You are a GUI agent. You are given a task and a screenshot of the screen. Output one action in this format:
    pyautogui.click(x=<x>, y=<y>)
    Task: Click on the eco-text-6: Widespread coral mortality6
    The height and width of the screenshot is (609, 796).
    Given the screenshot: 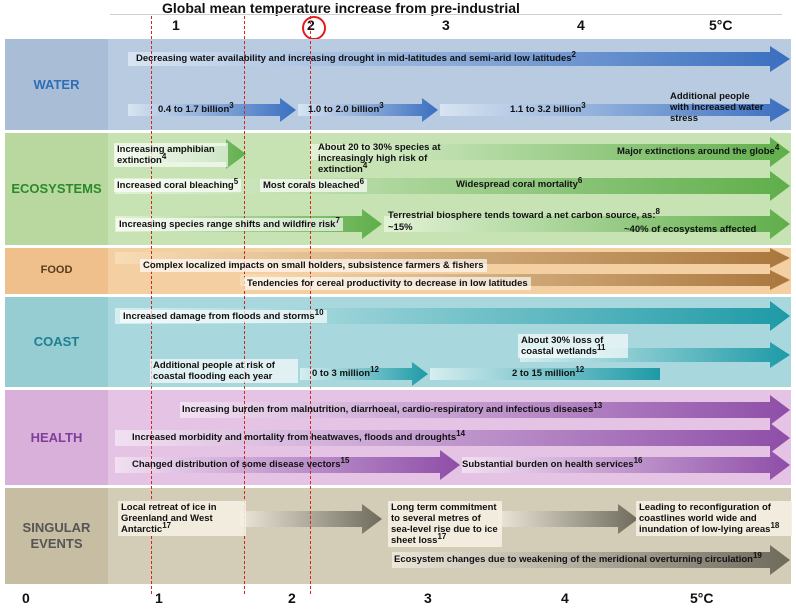 What is the action you would take?
    pyautogui.click(x=519, y=182)
    